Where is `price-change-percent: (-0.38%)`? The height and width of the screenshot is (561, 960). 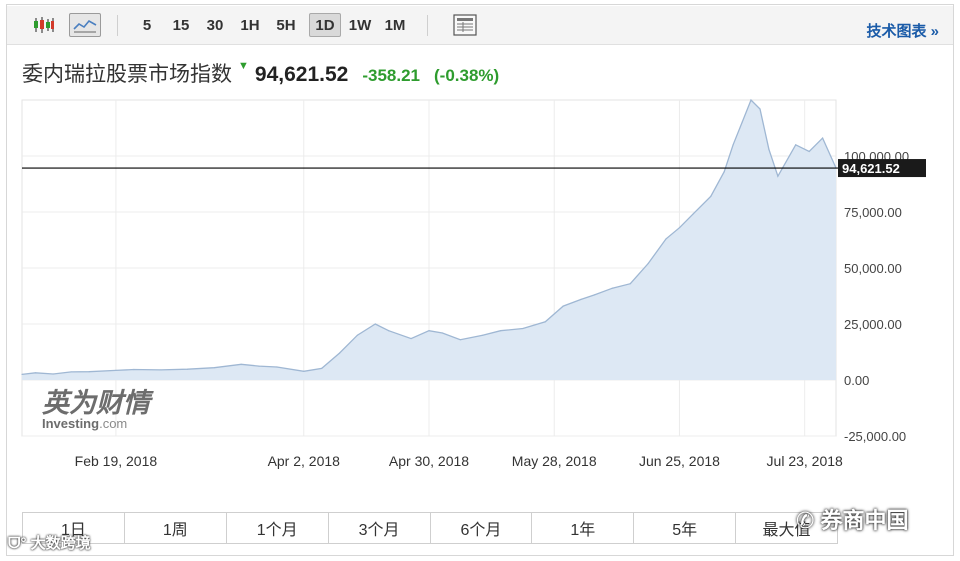 price-change-percent: (-0.38%) is located at coordinates (467, 75).